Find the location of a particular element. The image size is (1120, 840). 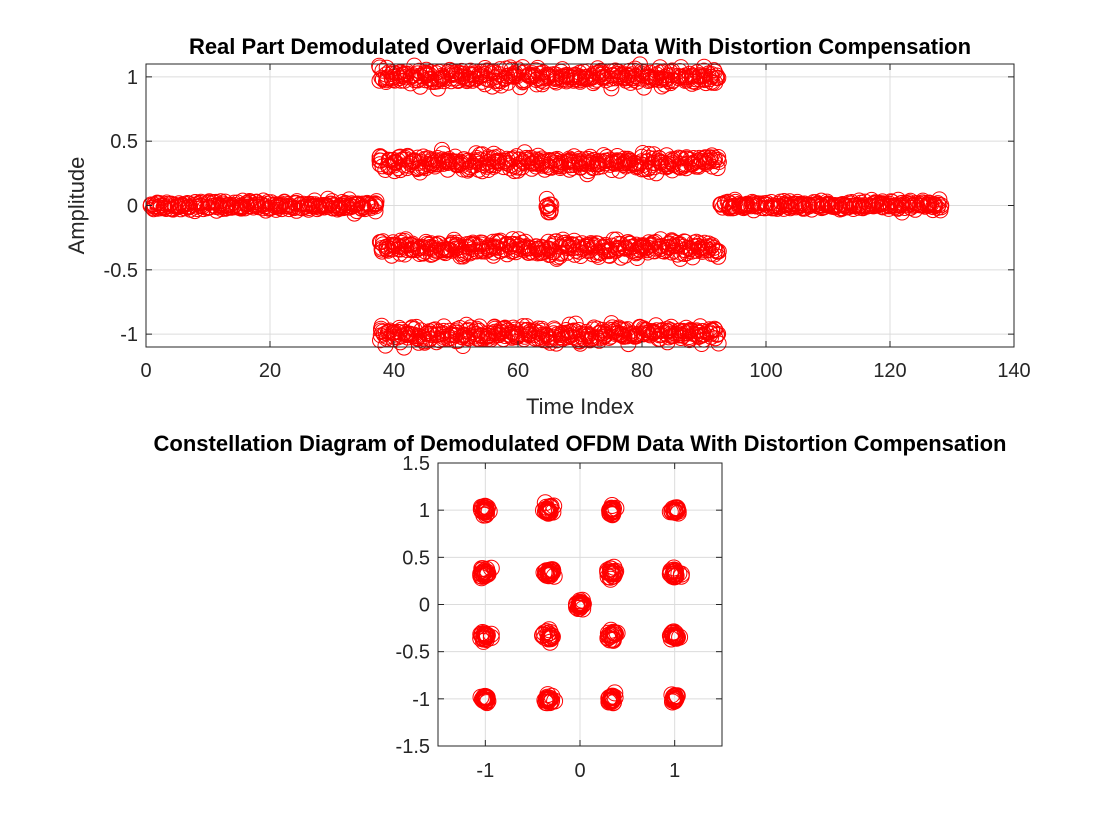

constellation-markers is located at coordinates (581, 603).